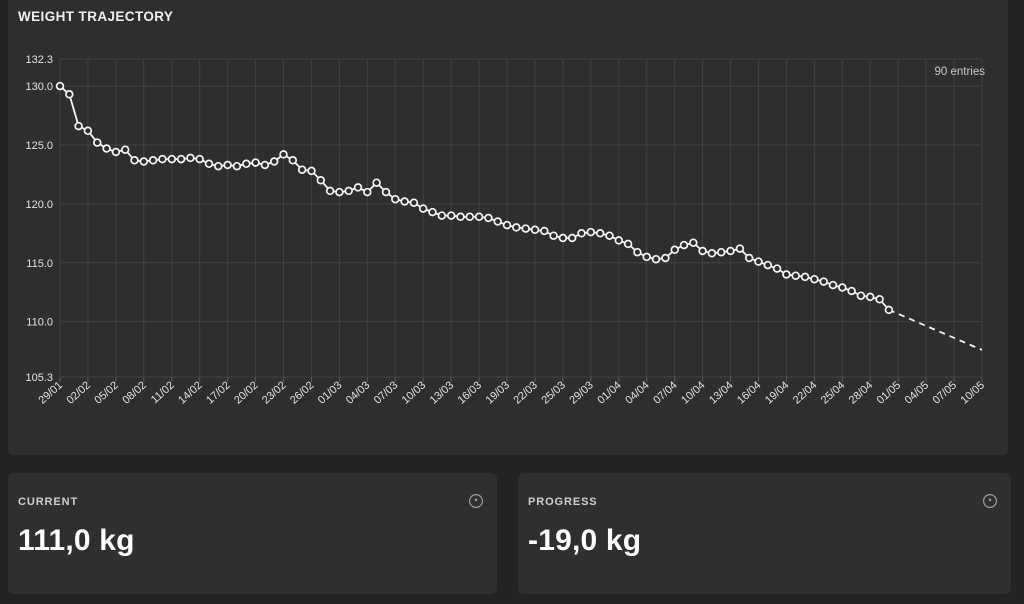  Describe the element at coordinates (39, 219) in the screenshot. I see `y-axis-labels: 132.3 130.0 125.0 120.0 115.0 110.0 105.3` at that location.